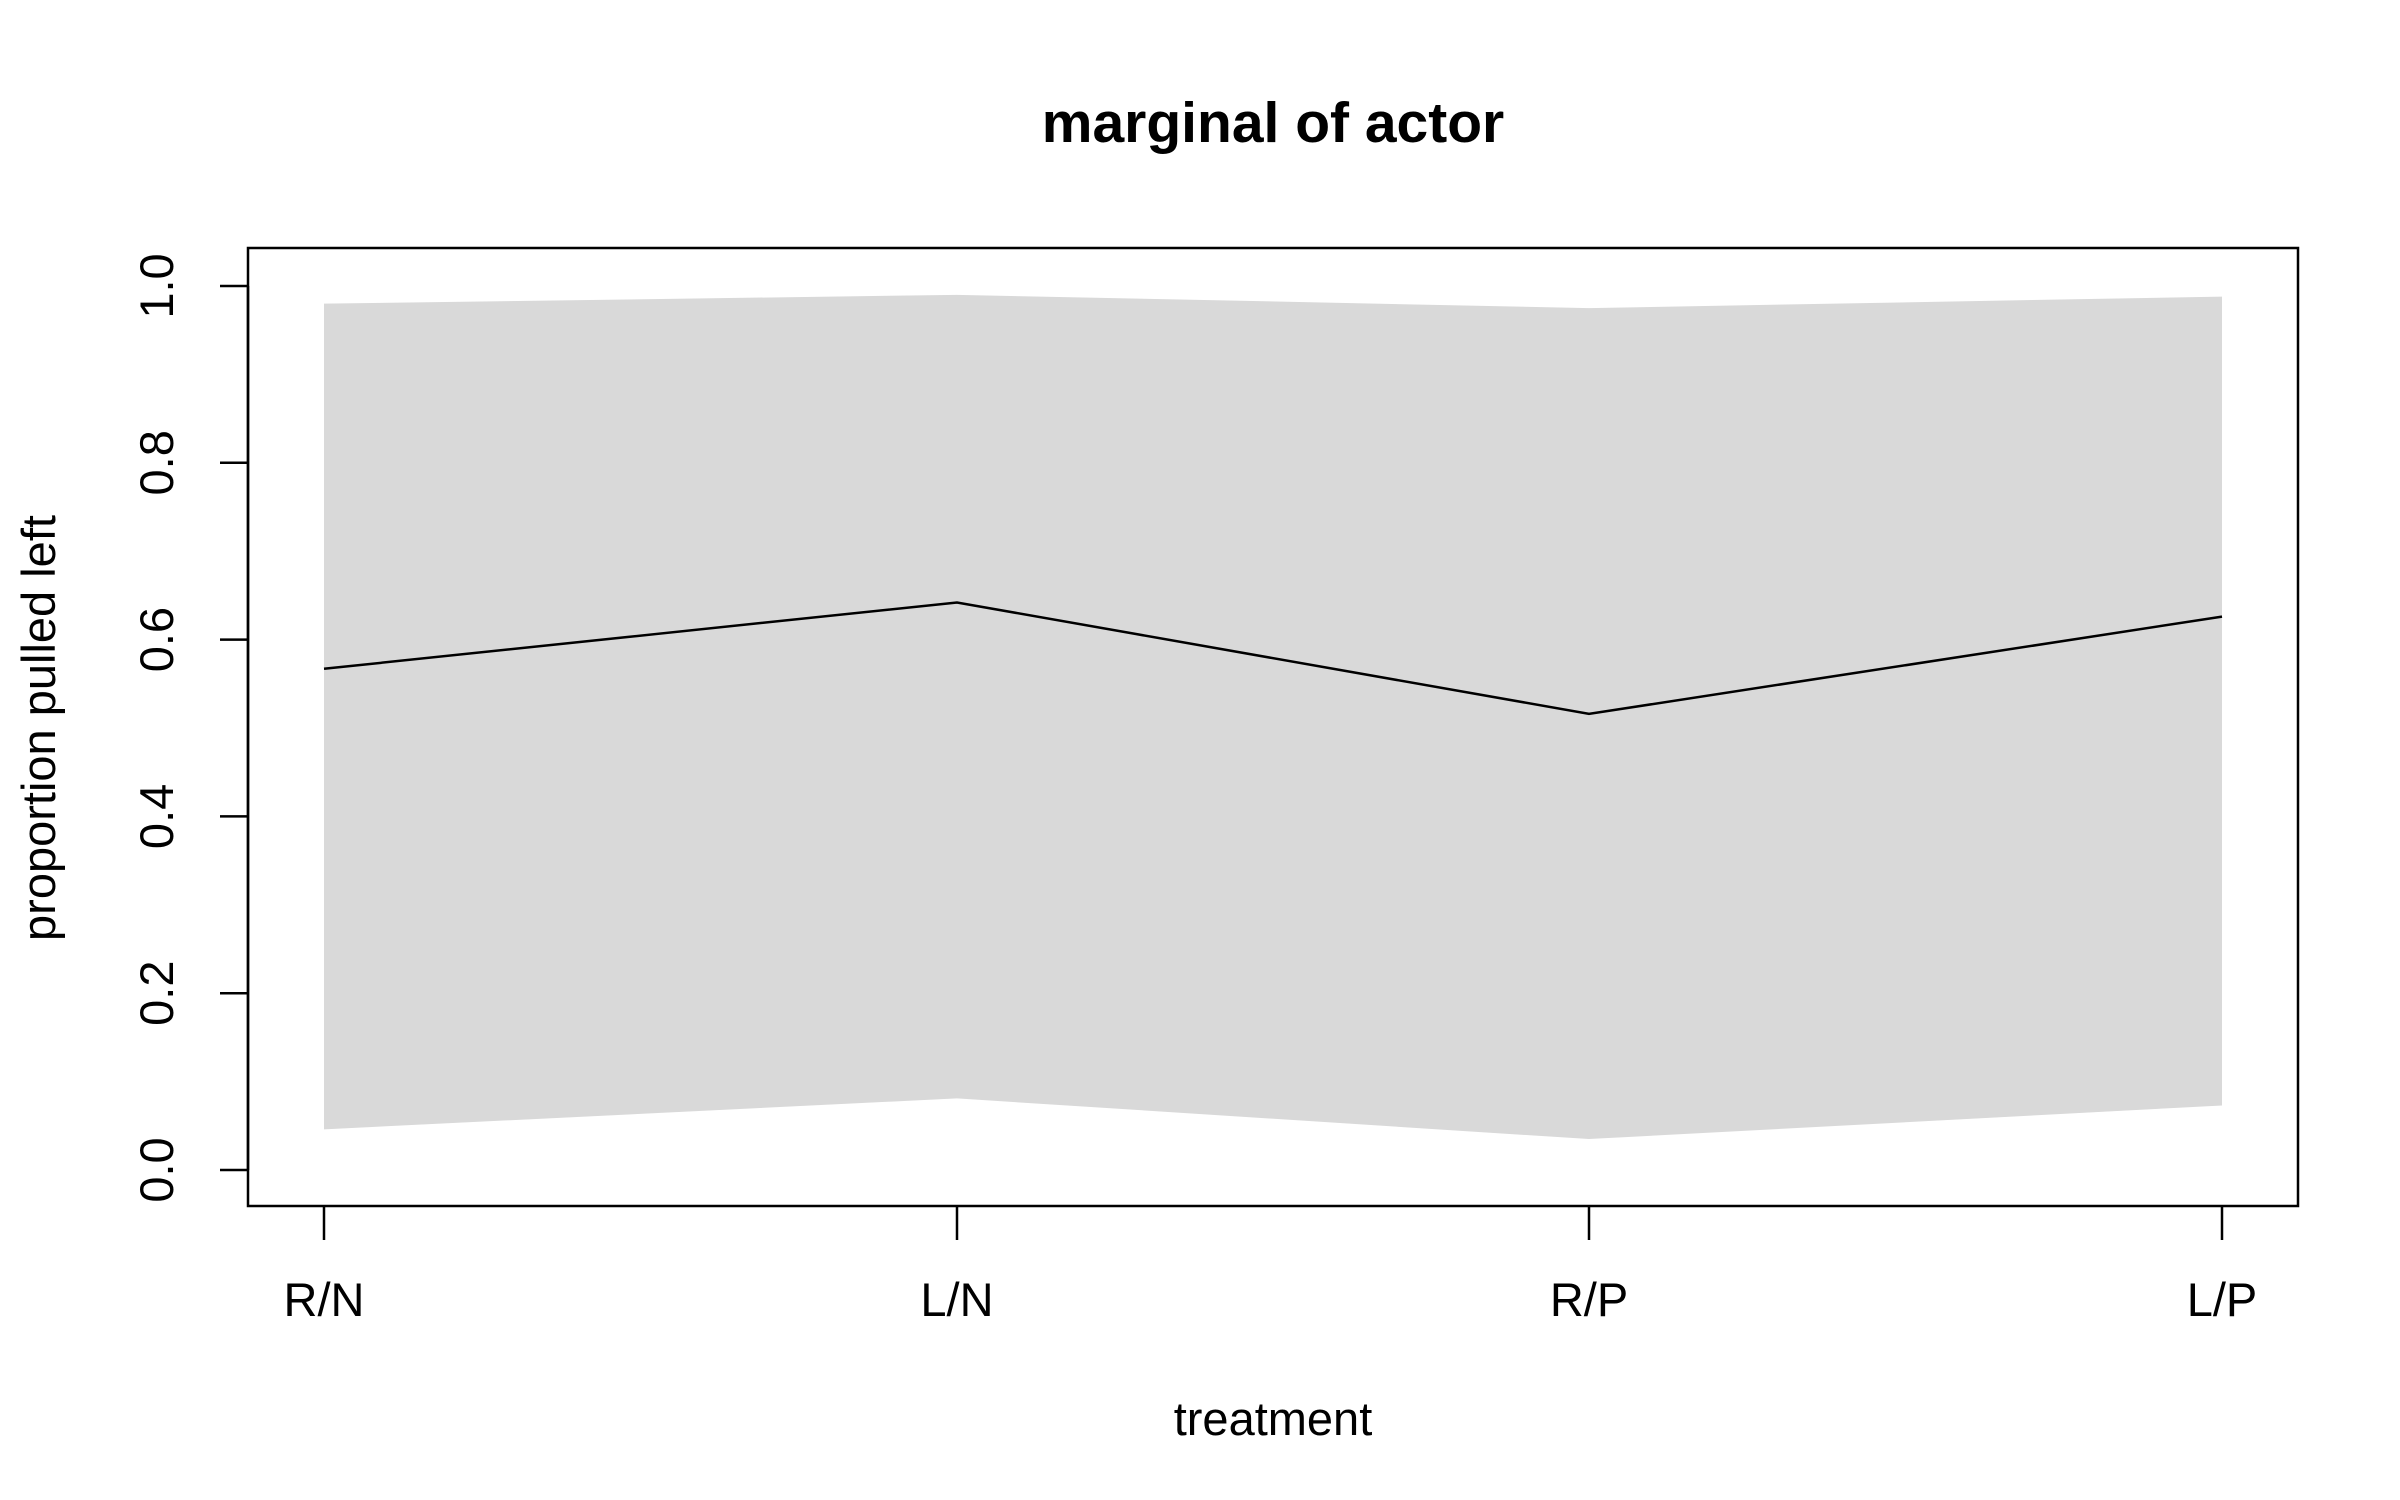  What do you see at coordinates (38, 728) in the screenshot?
I see `y-axis-label: proportion pulled left` at bounding box center [38, 728].